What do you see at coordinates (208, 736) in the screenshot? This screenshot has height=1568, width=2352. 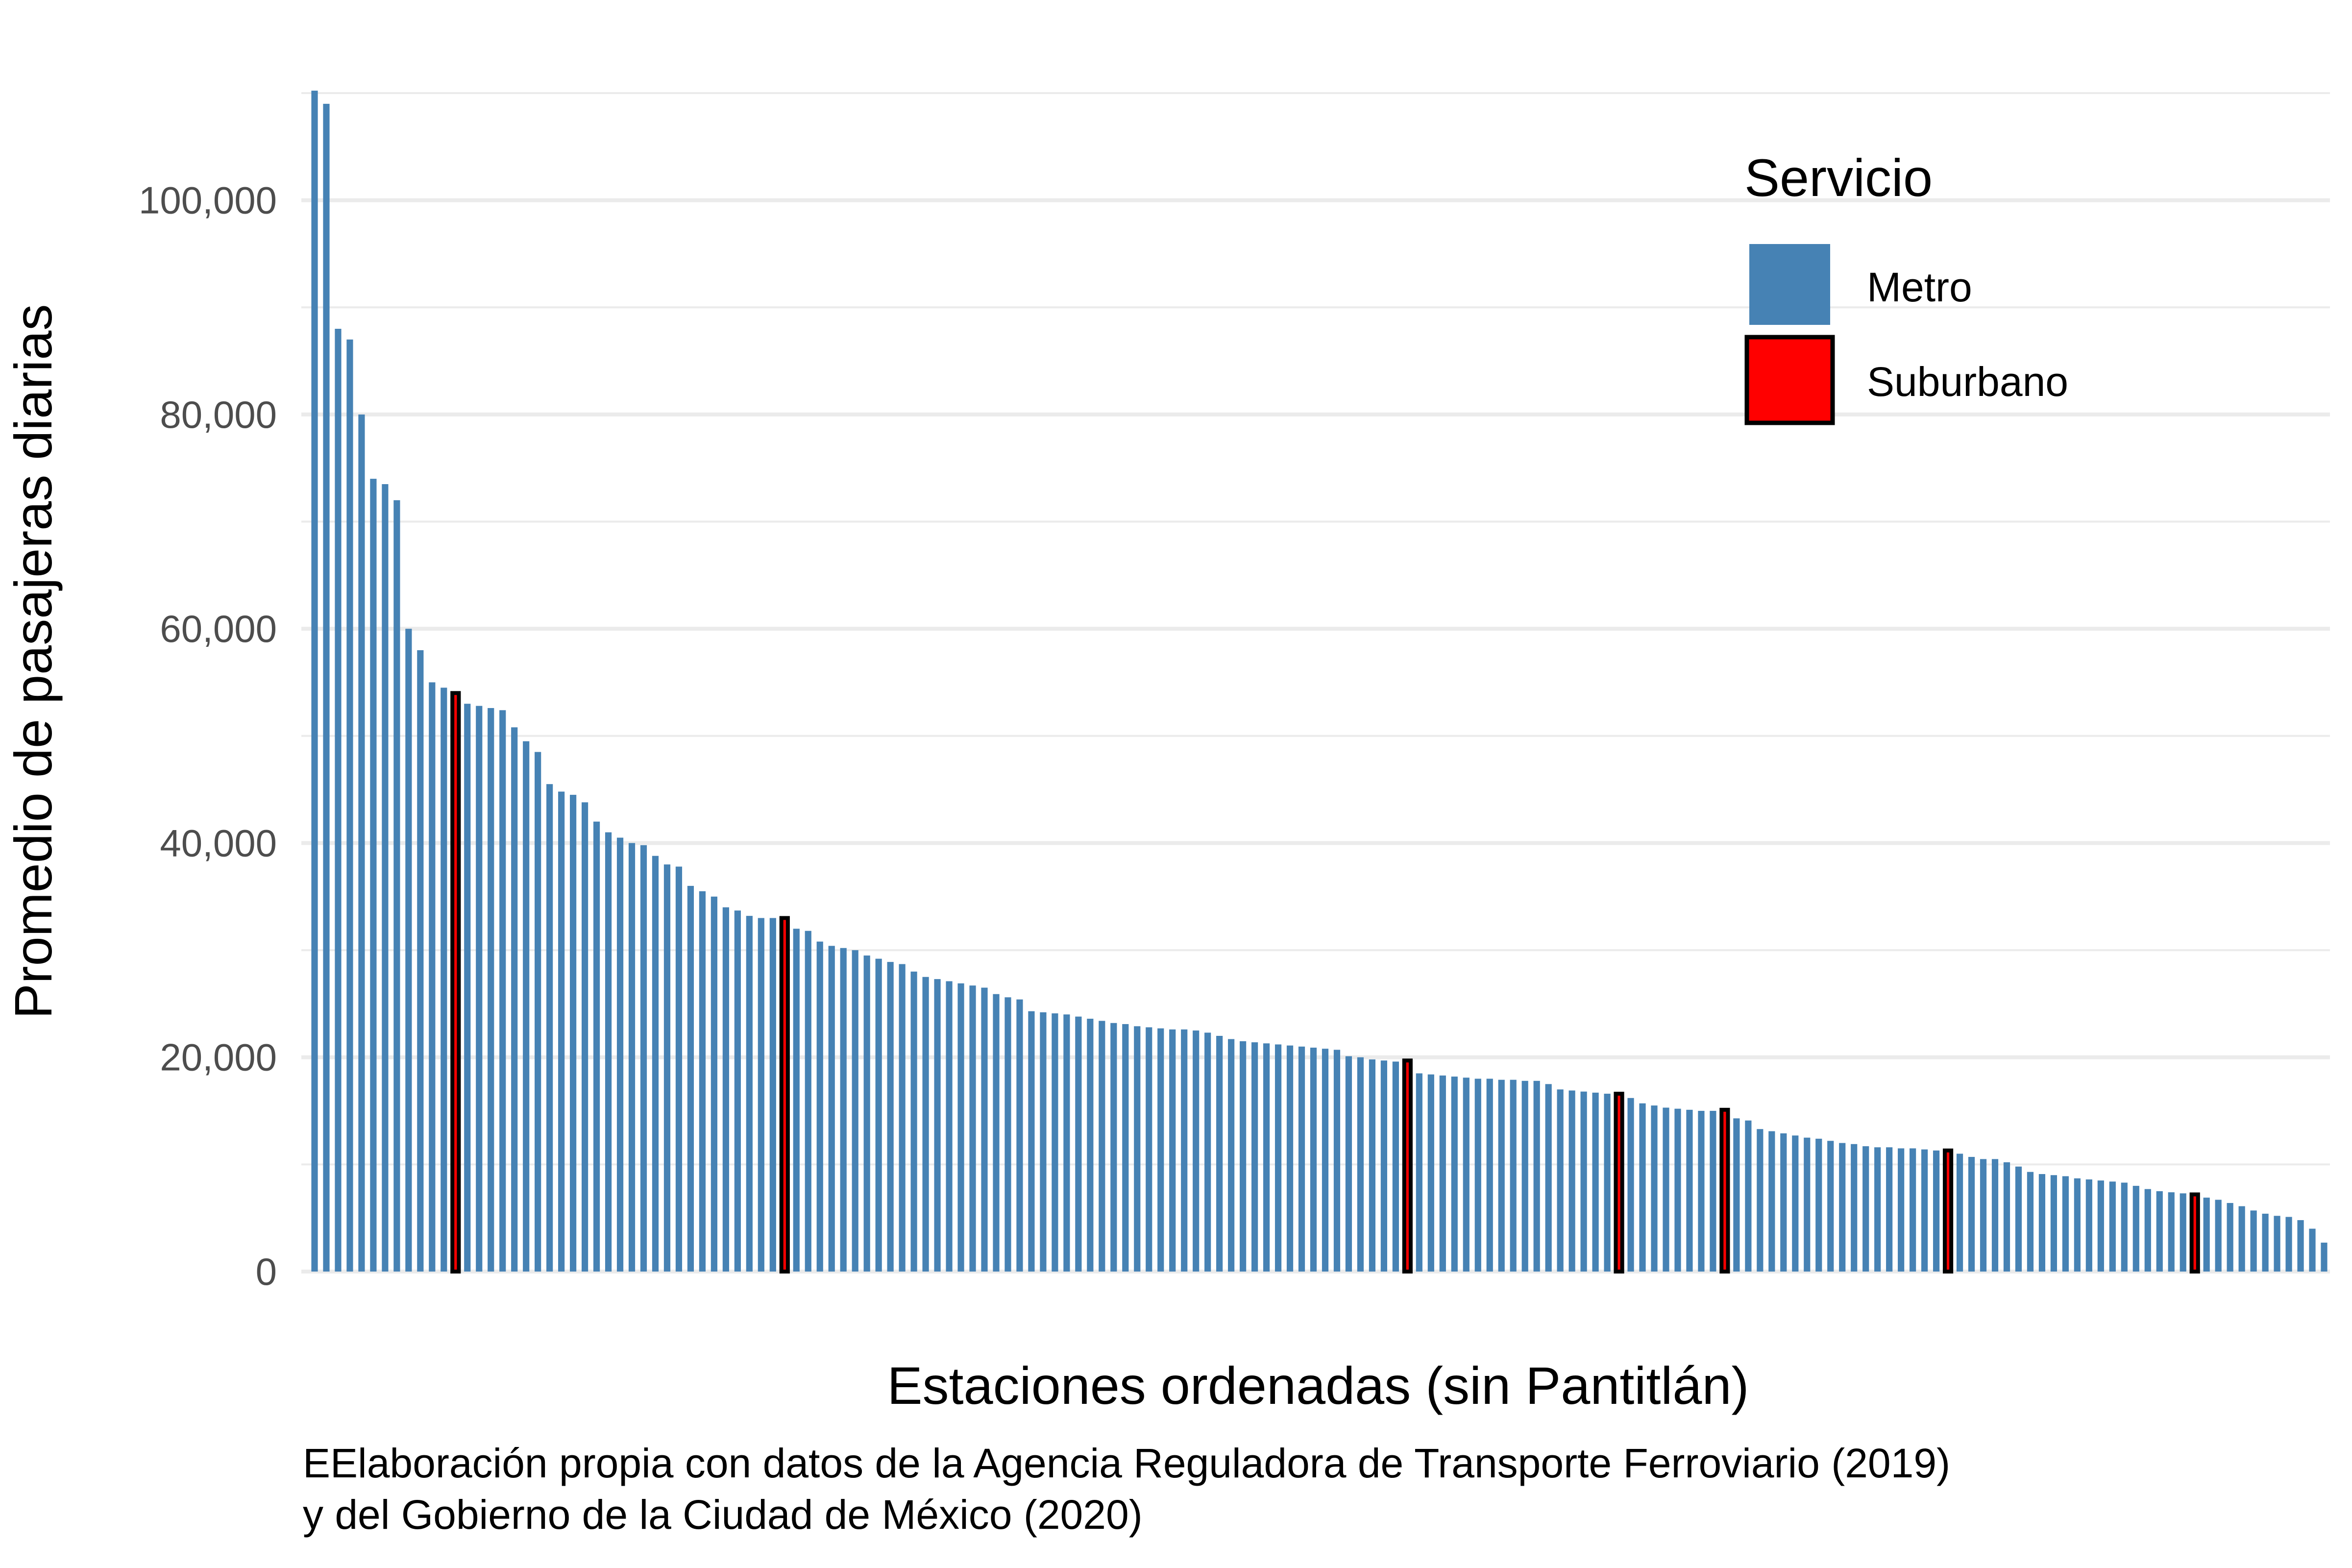 I see `y-tick-labels: 0 20,000 40,000 60,000 80,000 100,000` at bounding box center [208, 736].